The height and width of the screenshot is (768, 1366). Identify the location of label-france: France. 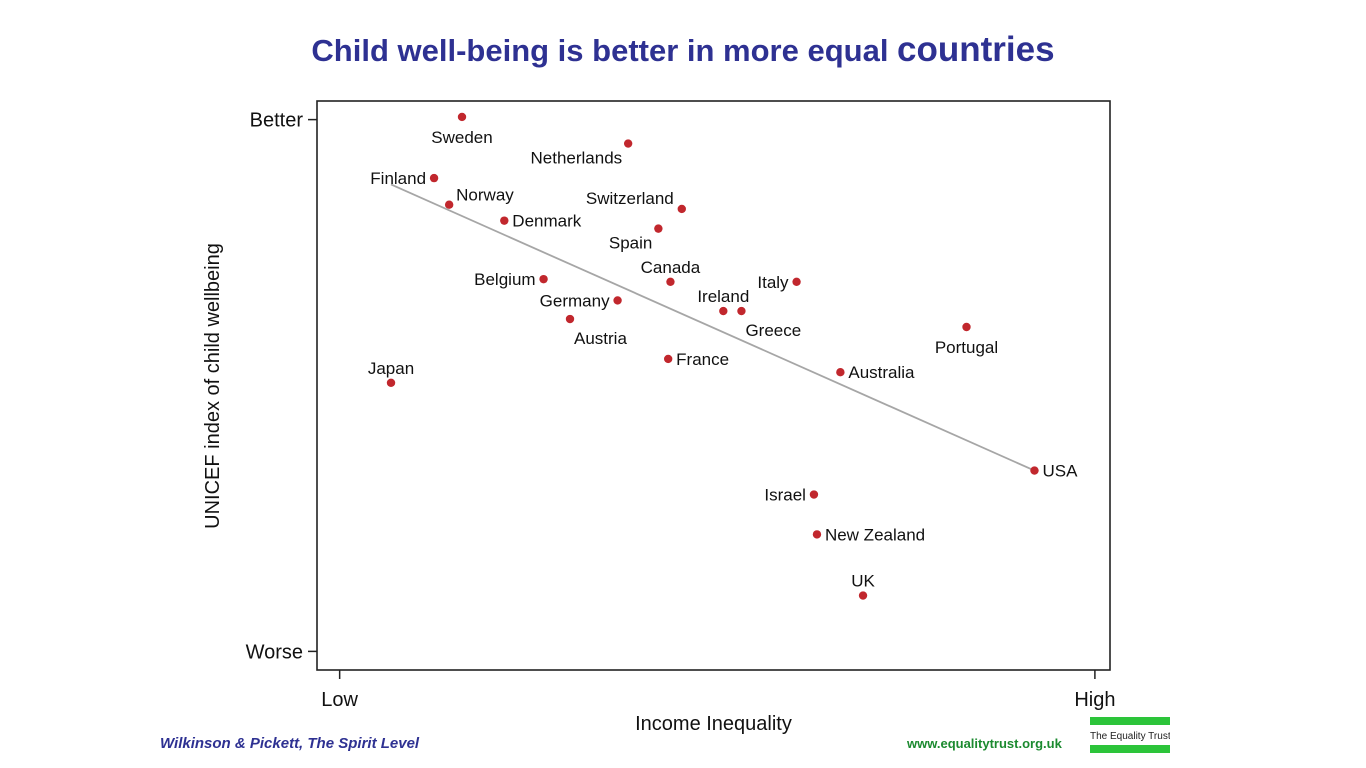
(702, 359).